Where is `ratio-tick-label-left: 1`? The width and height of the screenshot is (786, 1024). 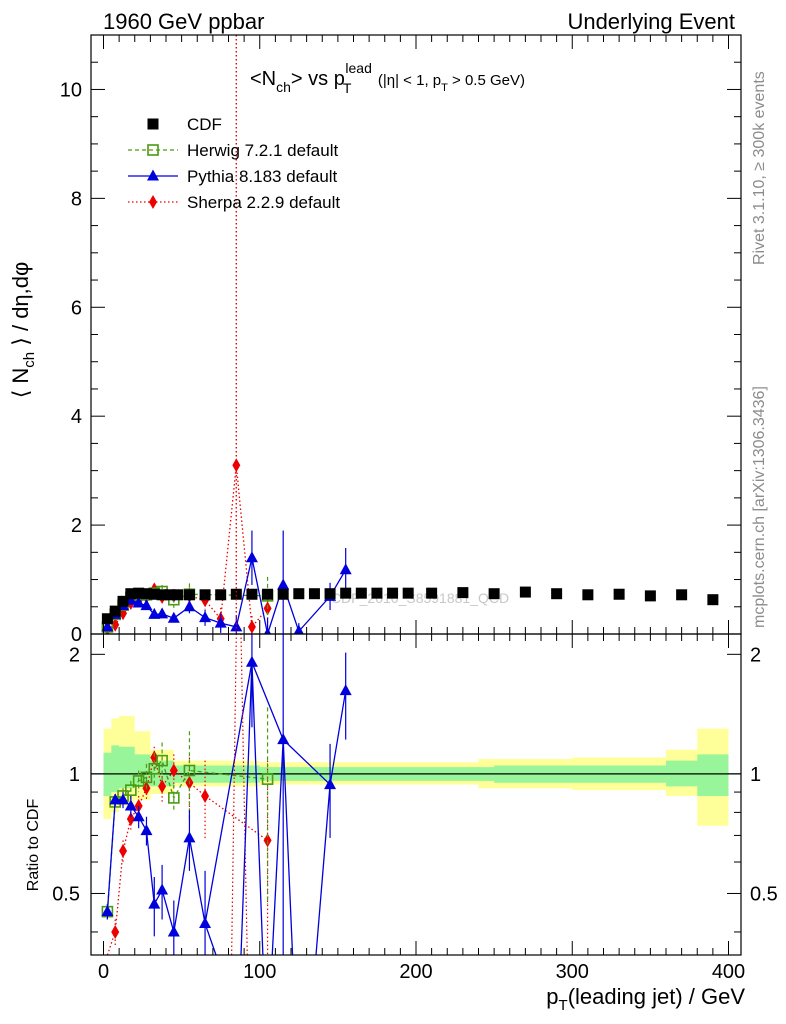 ratio-tick-label-left: 1 is located at coordinates (74, 775).